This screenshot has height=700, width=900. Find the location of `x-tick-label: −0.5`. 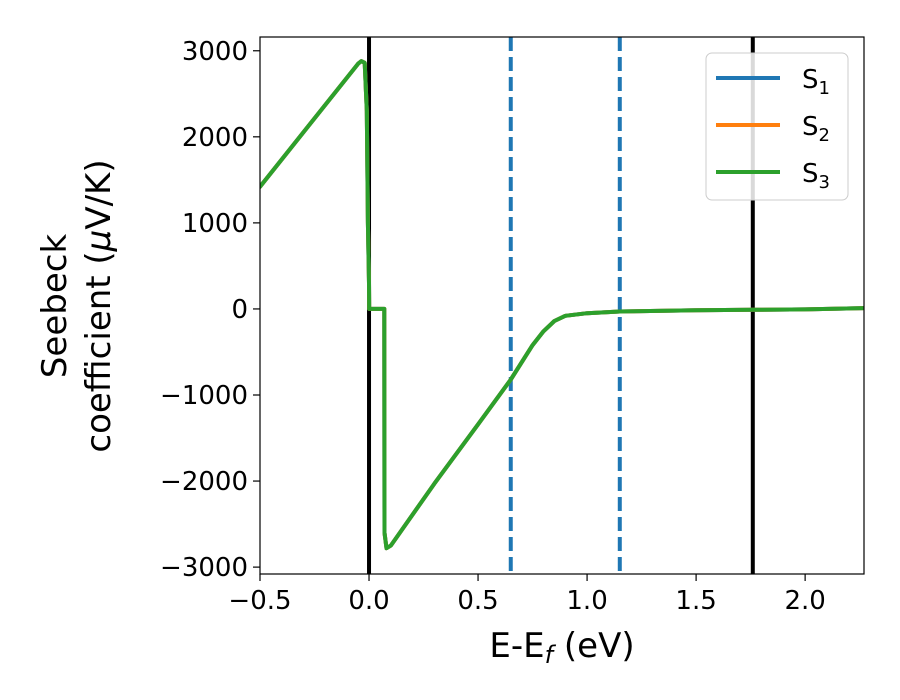

x-tick-label: −0.5 is located at coordinates (259, 601).